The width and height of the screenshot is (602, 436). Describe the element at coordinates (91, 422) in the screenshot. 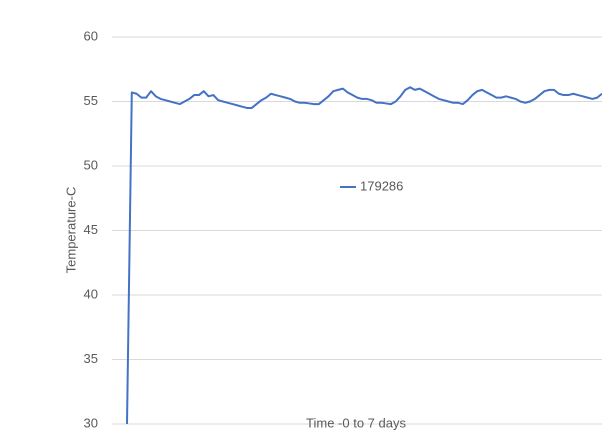

I see `y-tick-label: 30` at that location.